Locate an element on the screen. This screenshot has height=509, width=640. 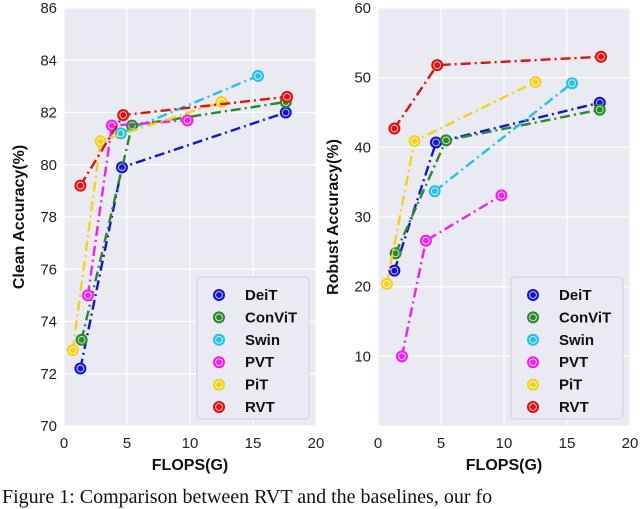
y-tick-label: 82 is located at coordinates (48, 113).